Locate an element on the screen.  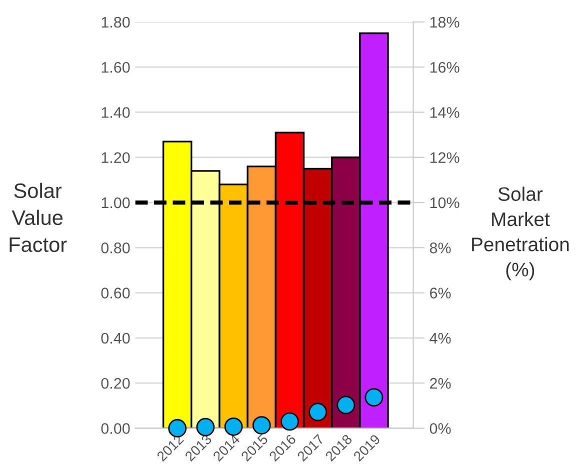
y-tick-label: 0.40 is located at coordinates (115, 338).